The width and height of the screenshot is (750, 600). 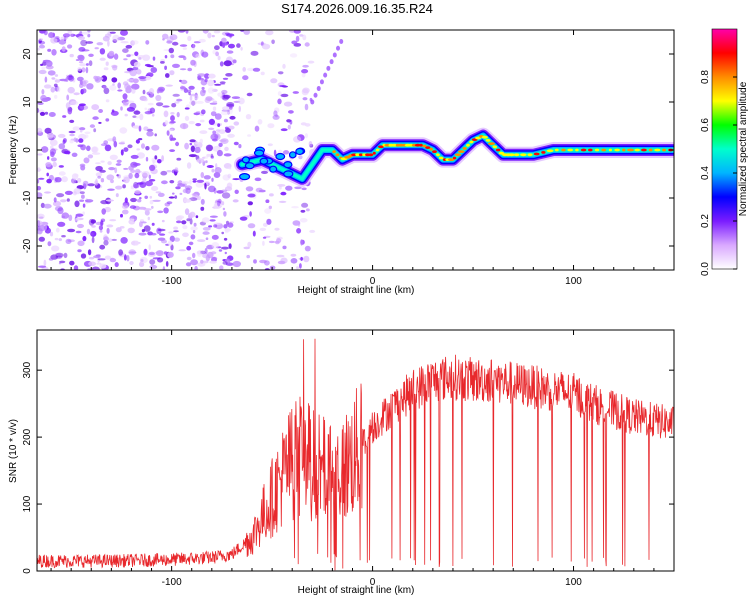 What do you see at coordinates (743, 148) in the screenshot?
I see `colorbar-label: Normalized spectral amplitude` at bounding box center [743, 148].